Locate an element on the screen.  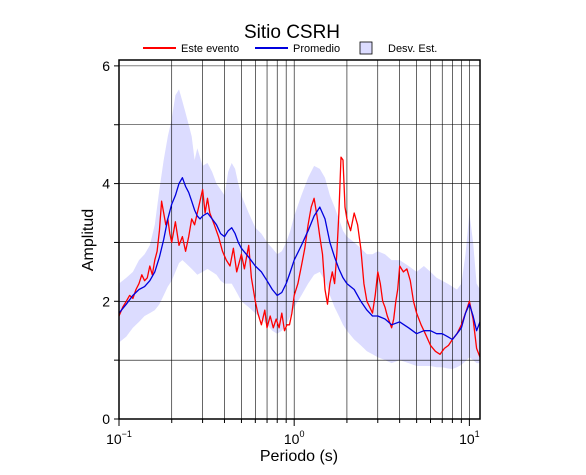
legend-swatch-desv-est is located at coordinates (366, 48).